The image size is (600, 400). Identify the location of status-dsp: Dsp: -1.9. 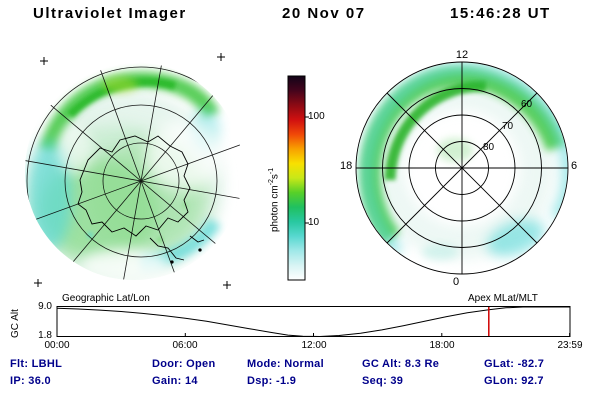
(272, 381).